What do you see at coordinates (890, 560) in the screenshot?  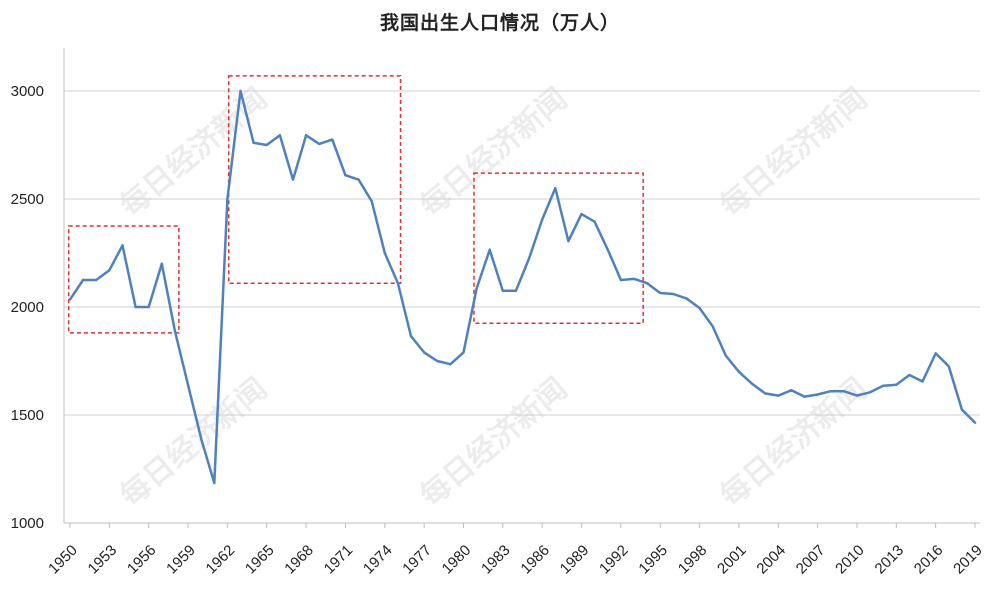 I see `x-tick-label: 2013` at bounding box center [890, 560].